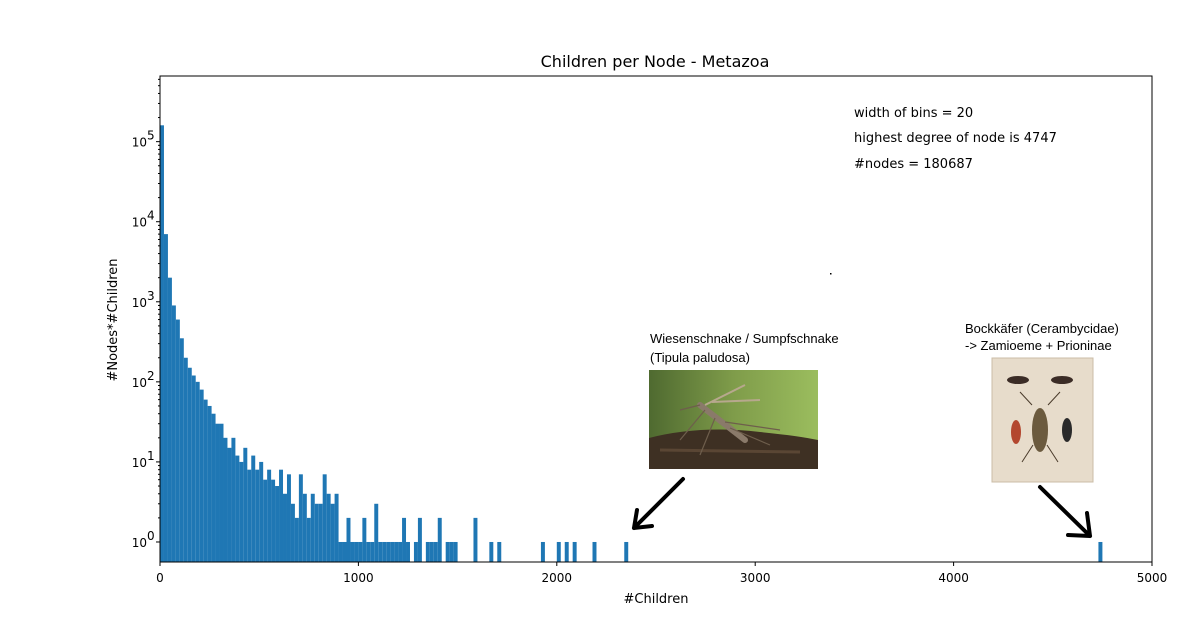  I want to click on x-tick-label: 3000, so click(755, 578).